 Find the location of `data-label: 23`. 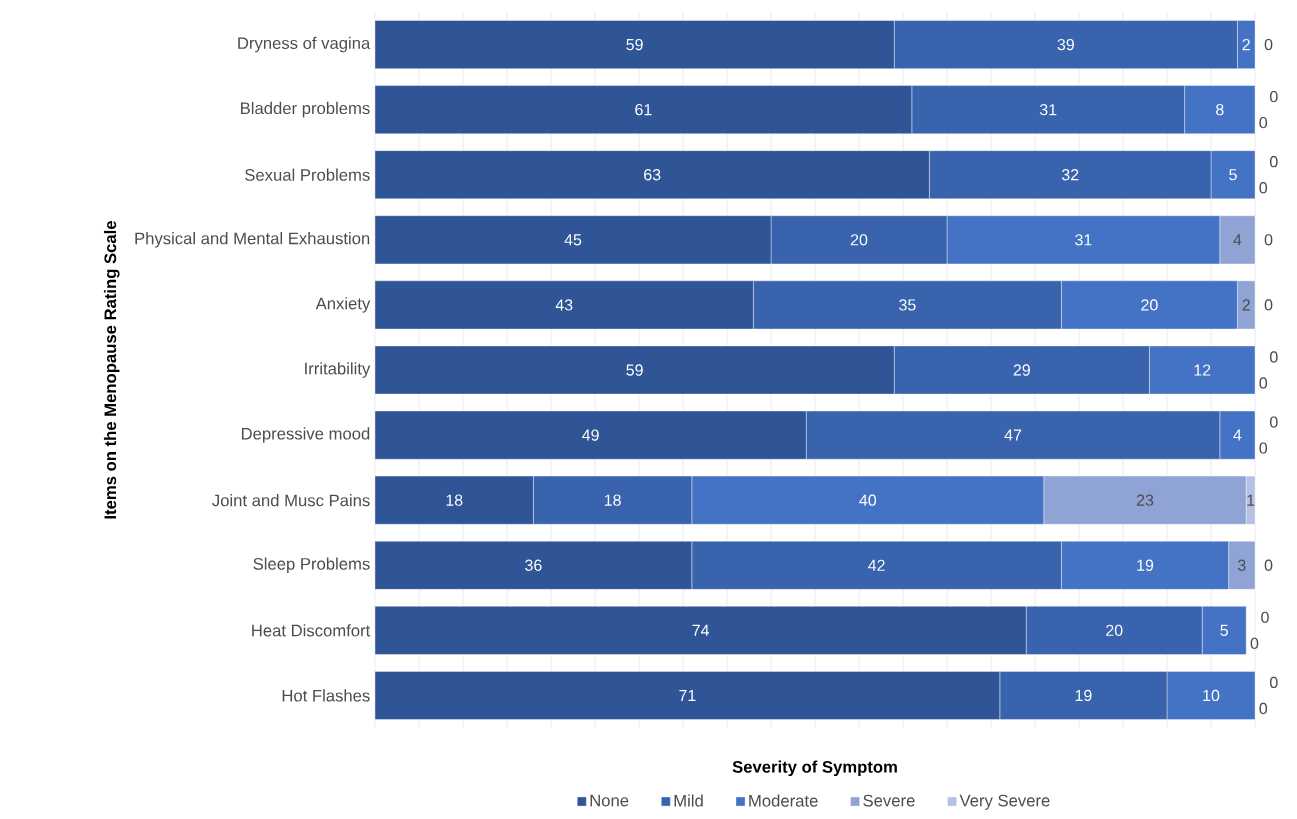

data-label: 23 is located at coordinates (1145, 500).